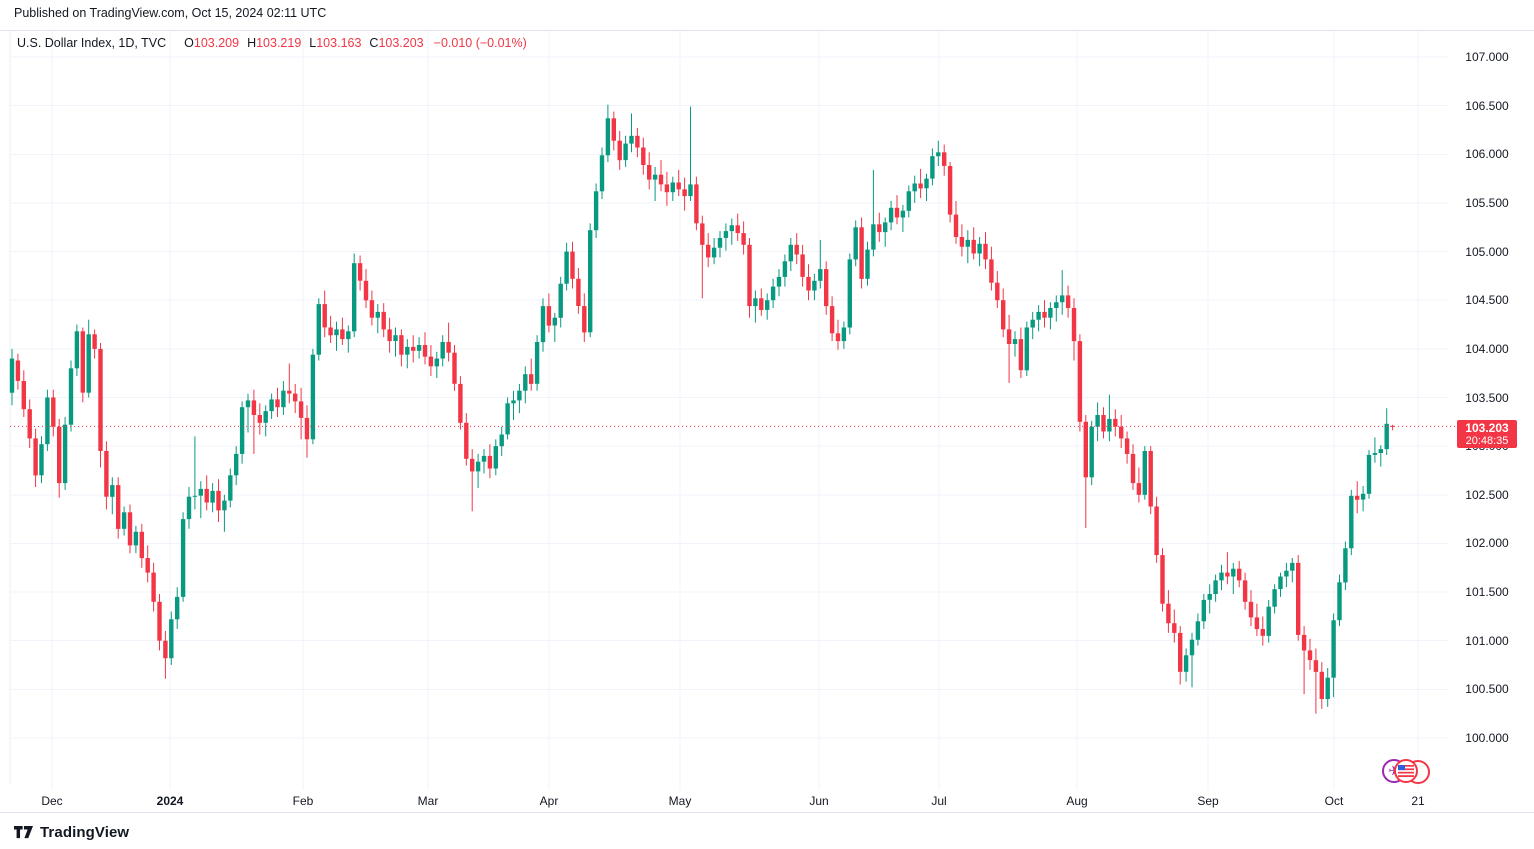  I want to click on price-axis-label: 101.500, so click(1487, 592).